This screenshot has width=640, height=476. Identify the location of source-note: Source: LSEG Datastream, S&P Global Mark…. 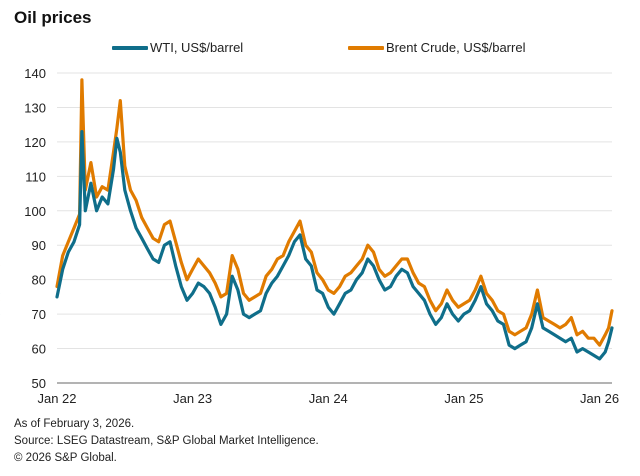
(166, 441).